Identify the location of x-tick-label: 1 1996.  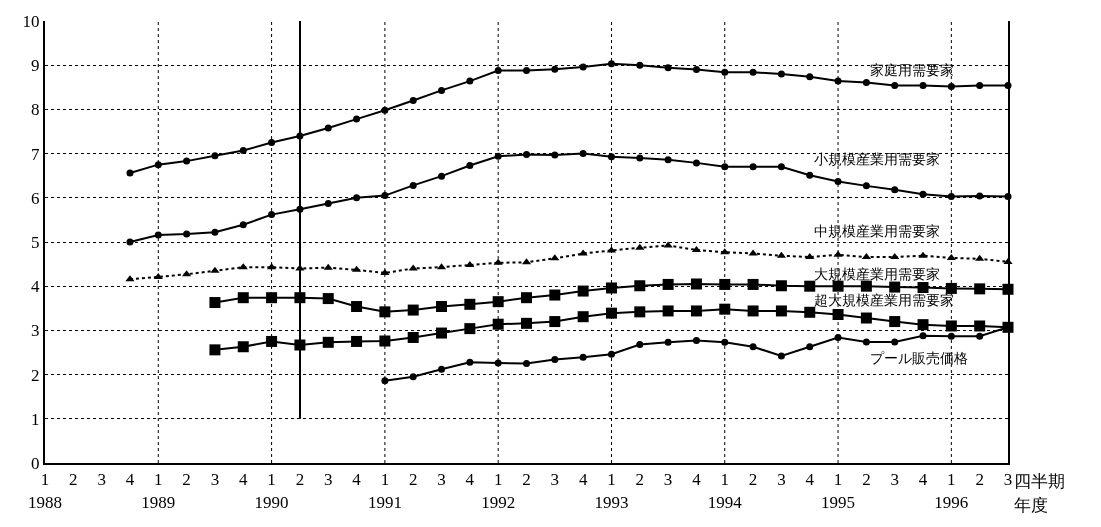
(951, 491).